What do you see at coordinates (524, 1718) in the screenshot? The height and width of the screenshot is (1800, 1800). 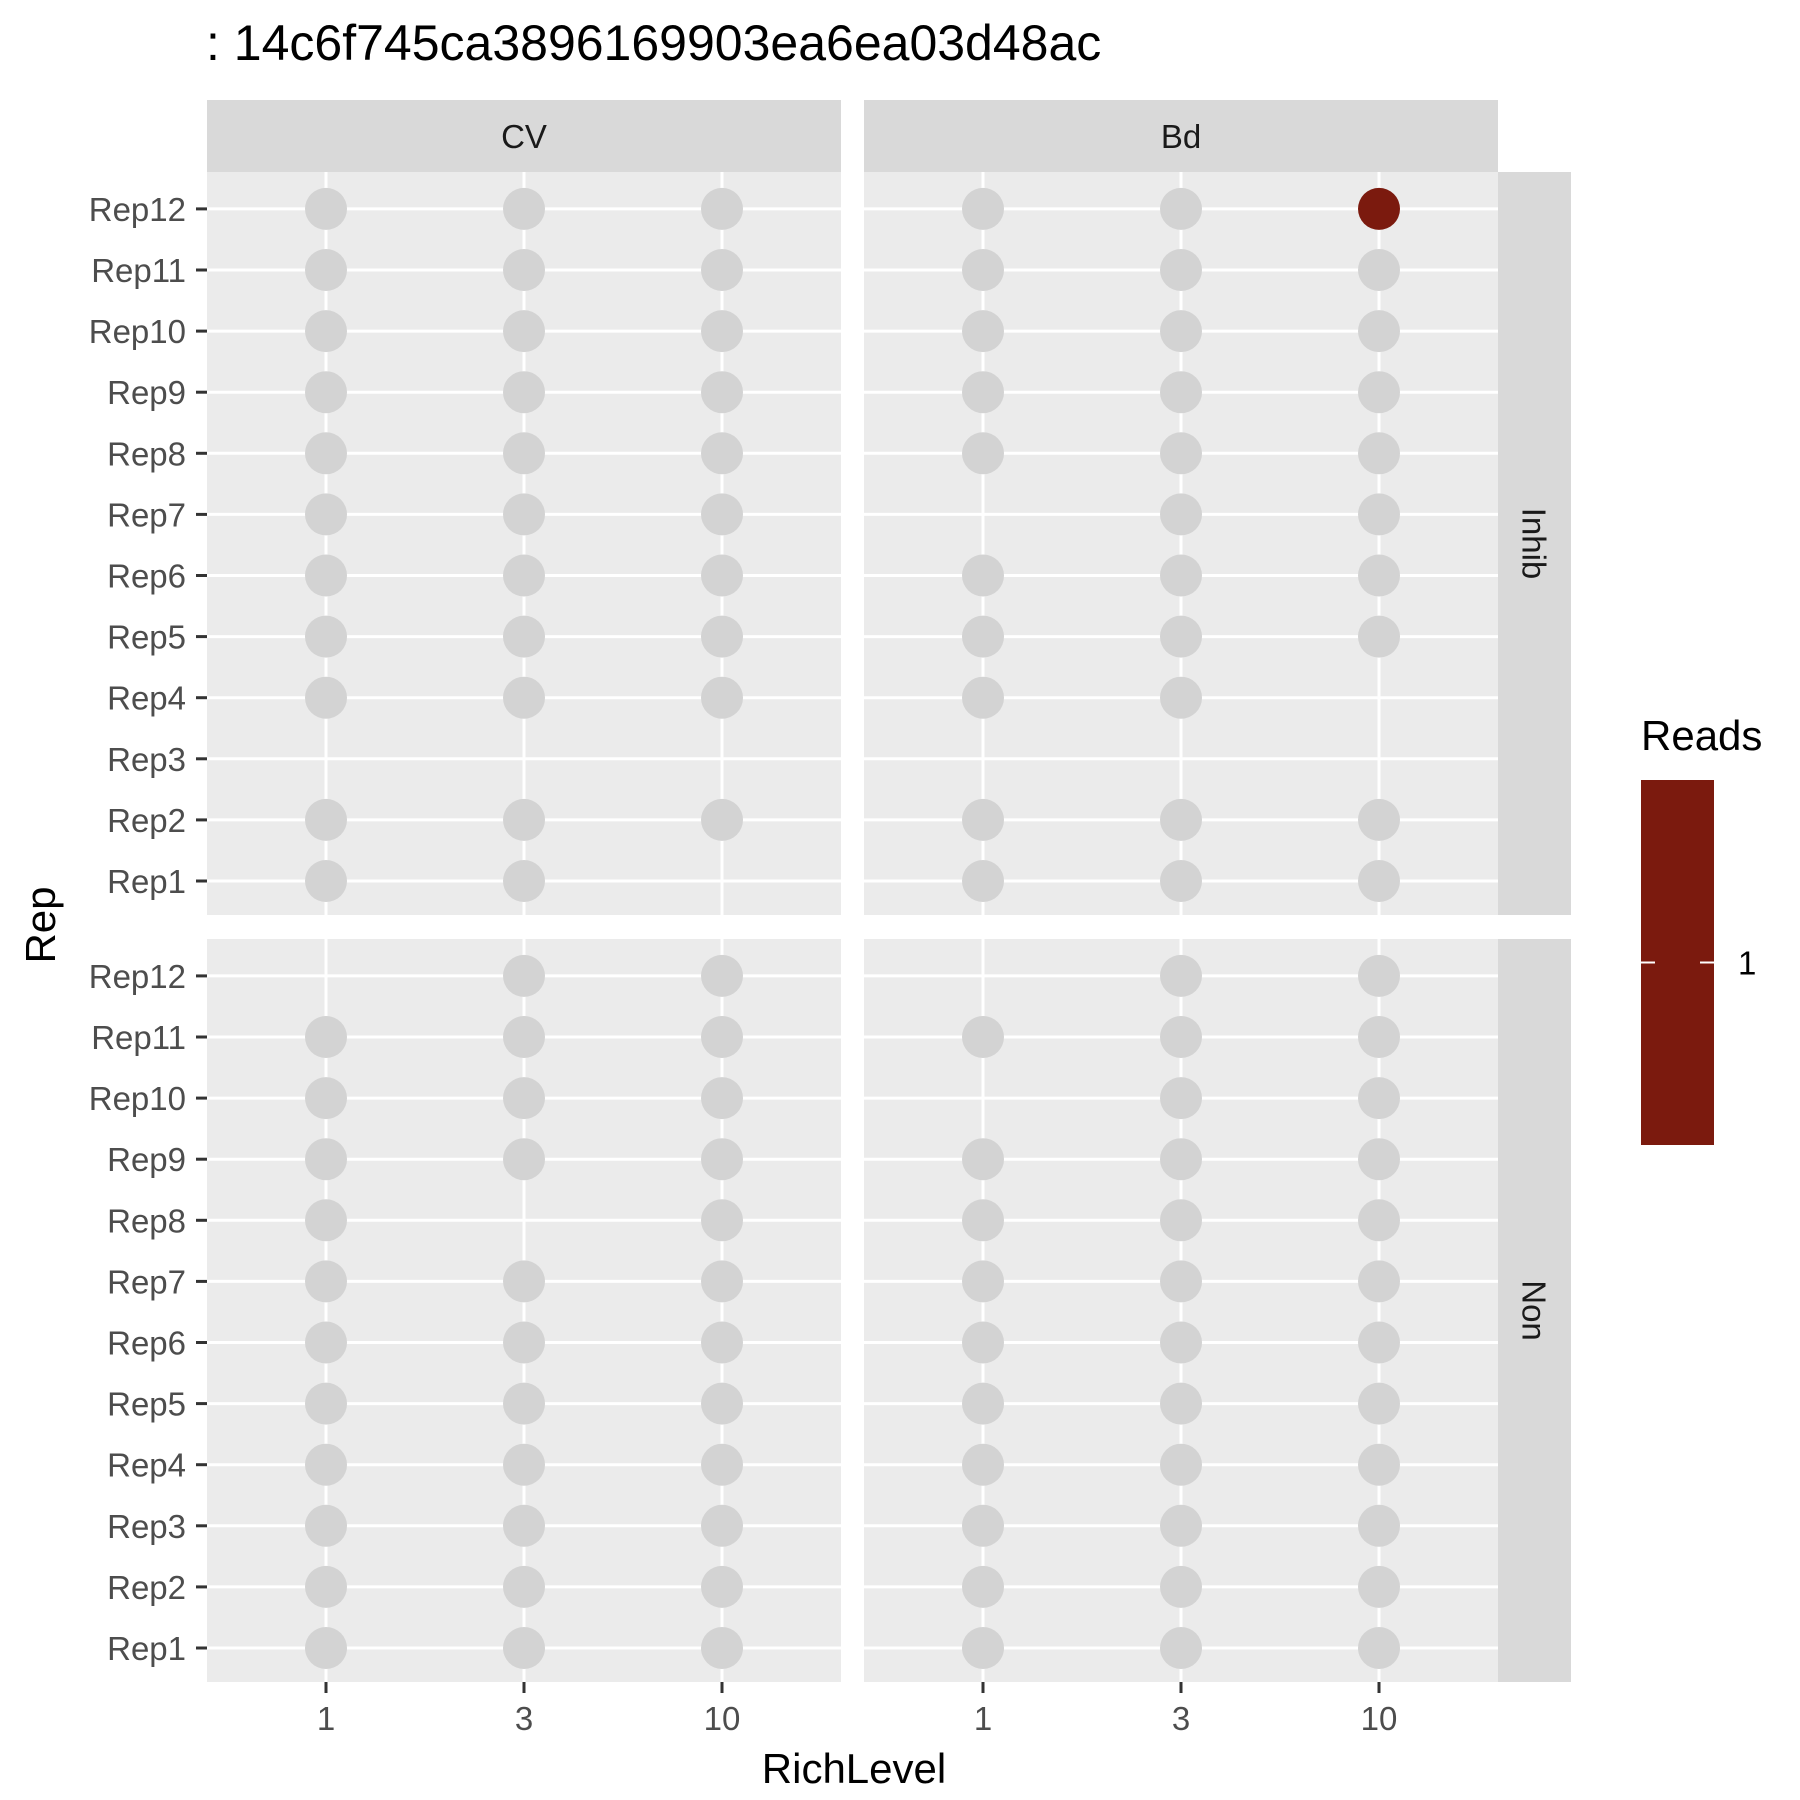 I see `x-tick-label: 3` at bounding box center [524, 1718].